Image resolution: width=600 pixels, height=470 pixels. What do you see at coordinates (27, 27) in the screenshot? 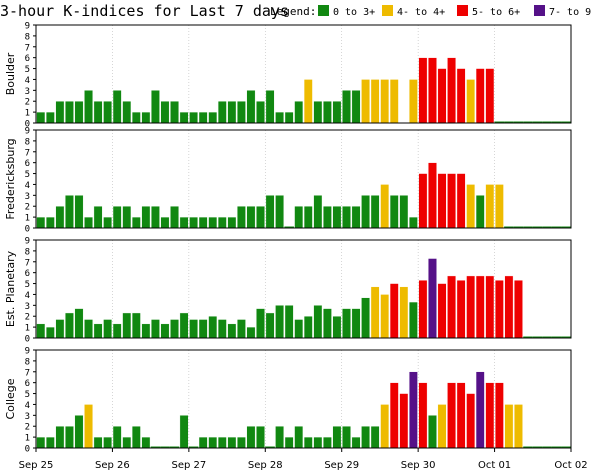
I see `y-tick-label: 9` at bounding box center [27, 27].